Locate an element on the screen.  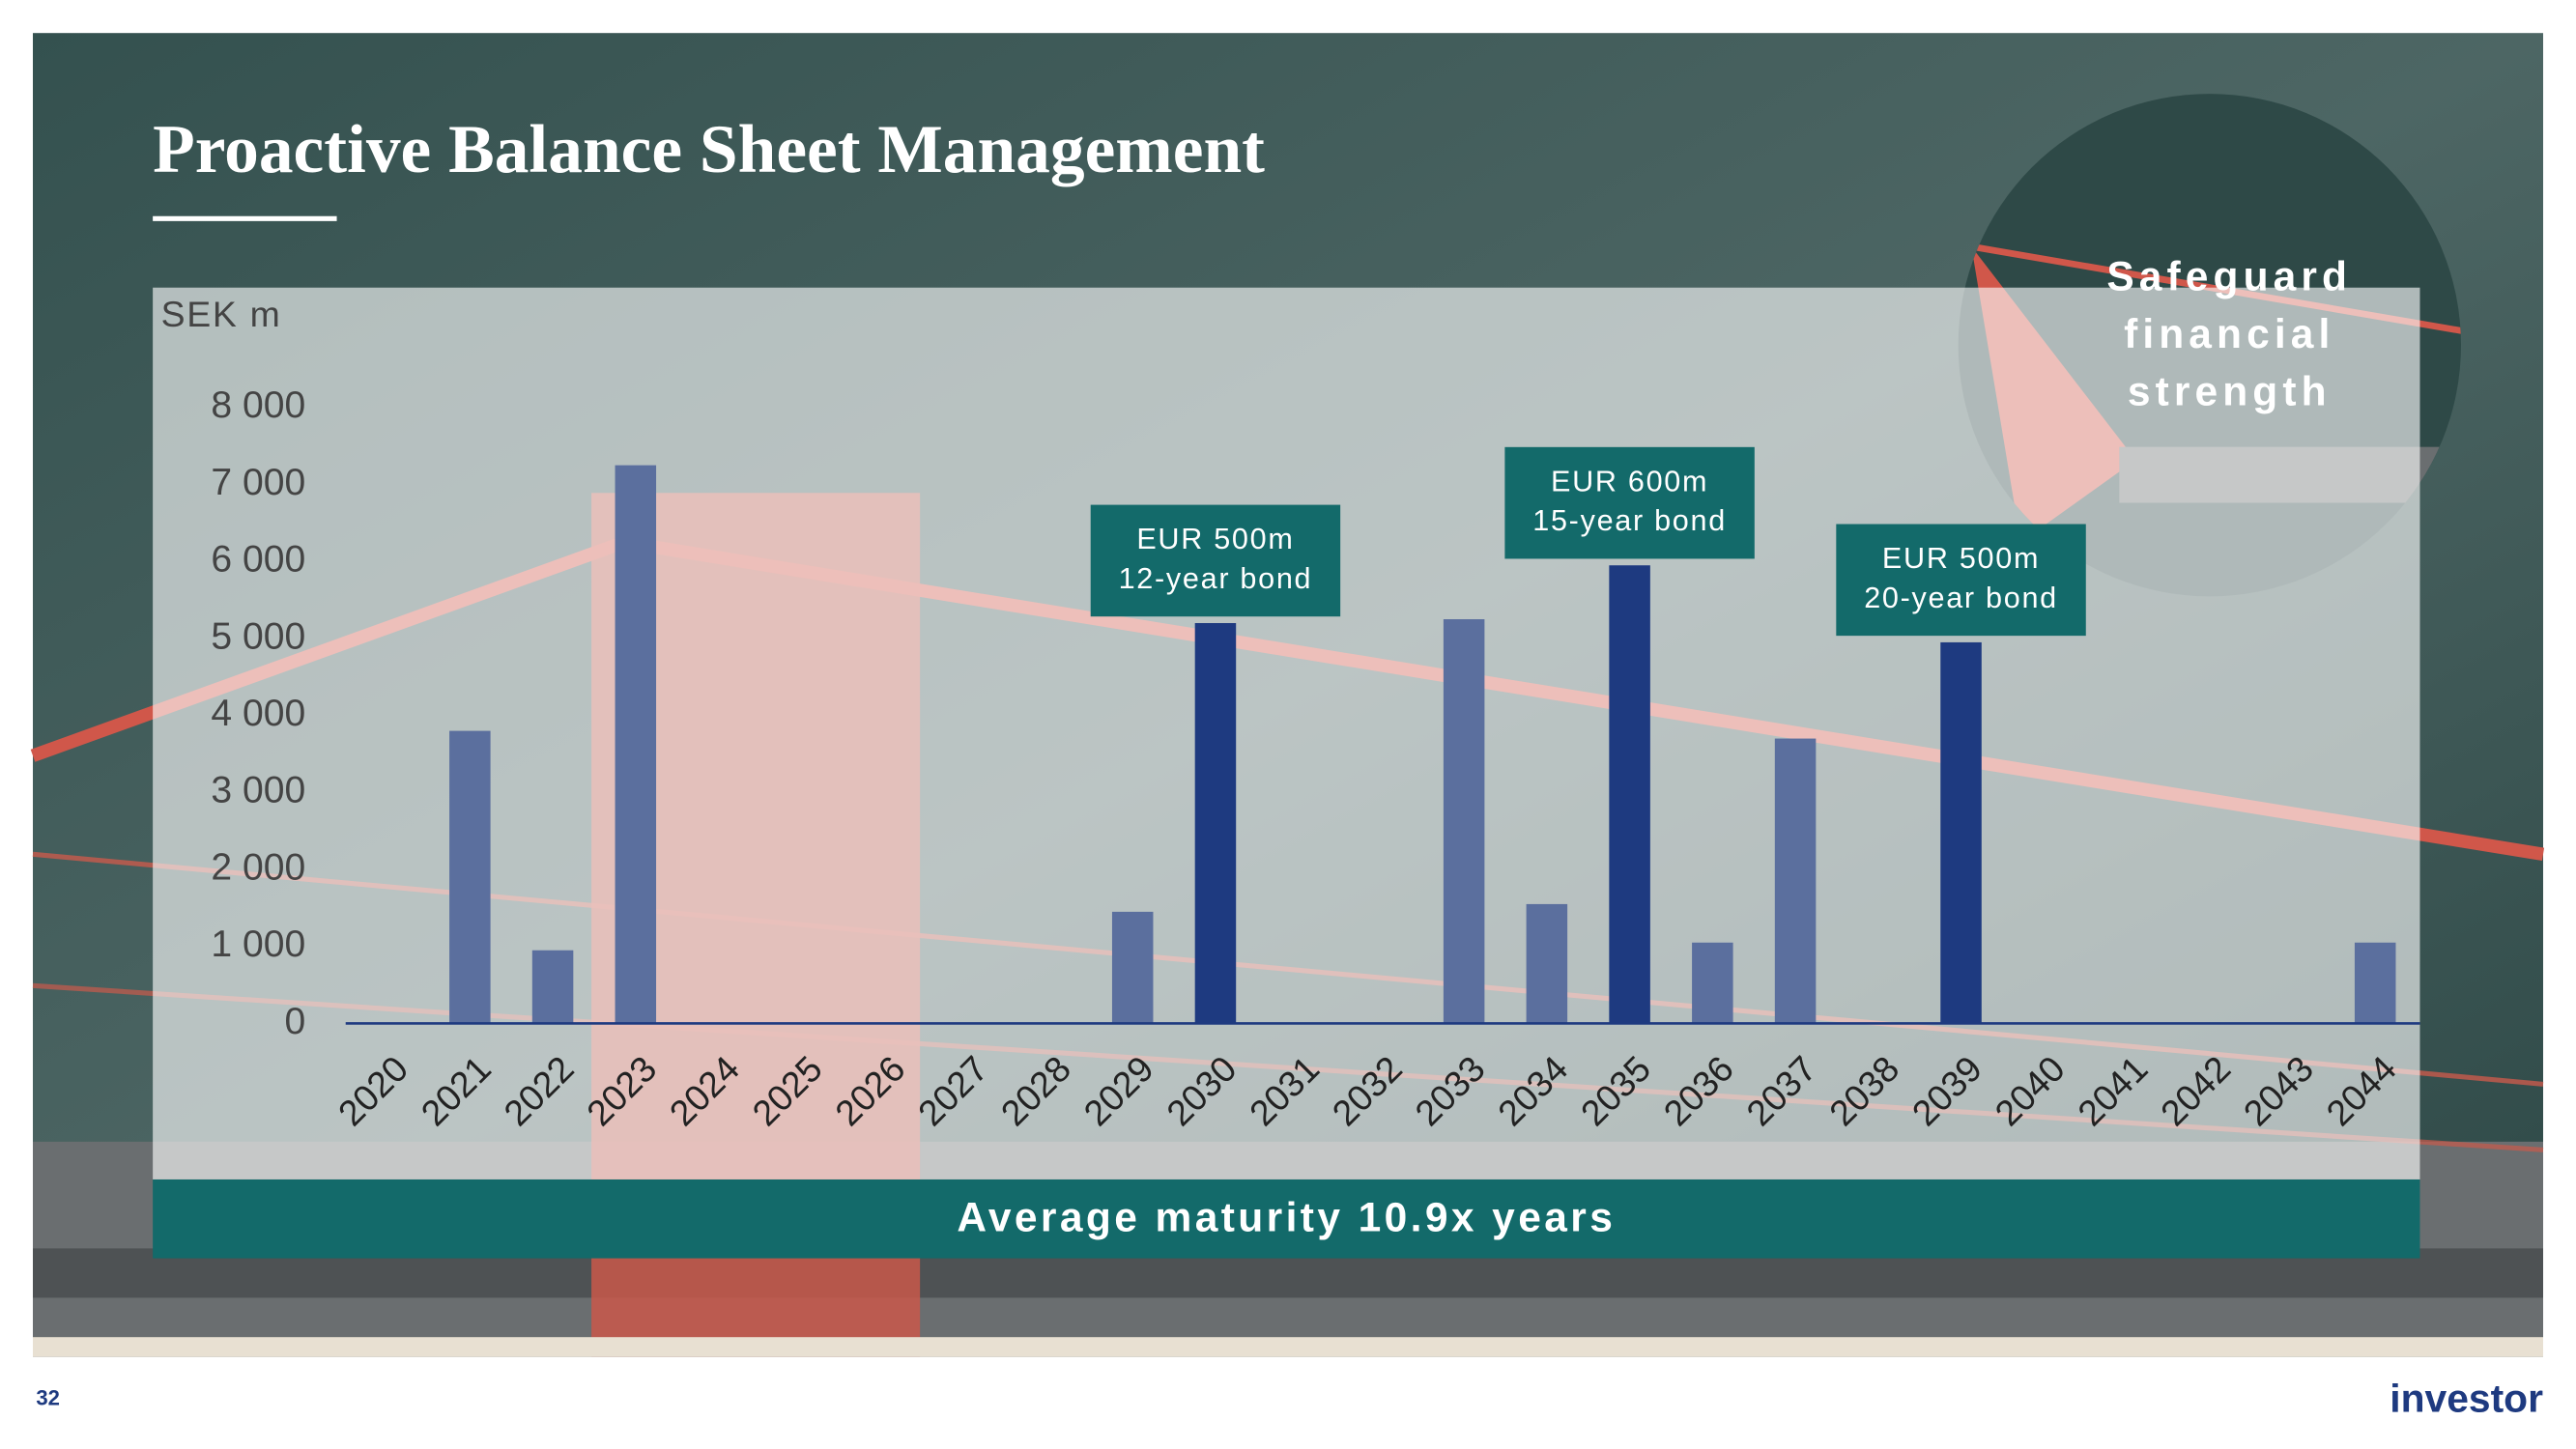
y-tick-label: 3 000 is located at coordinates (258, 790).